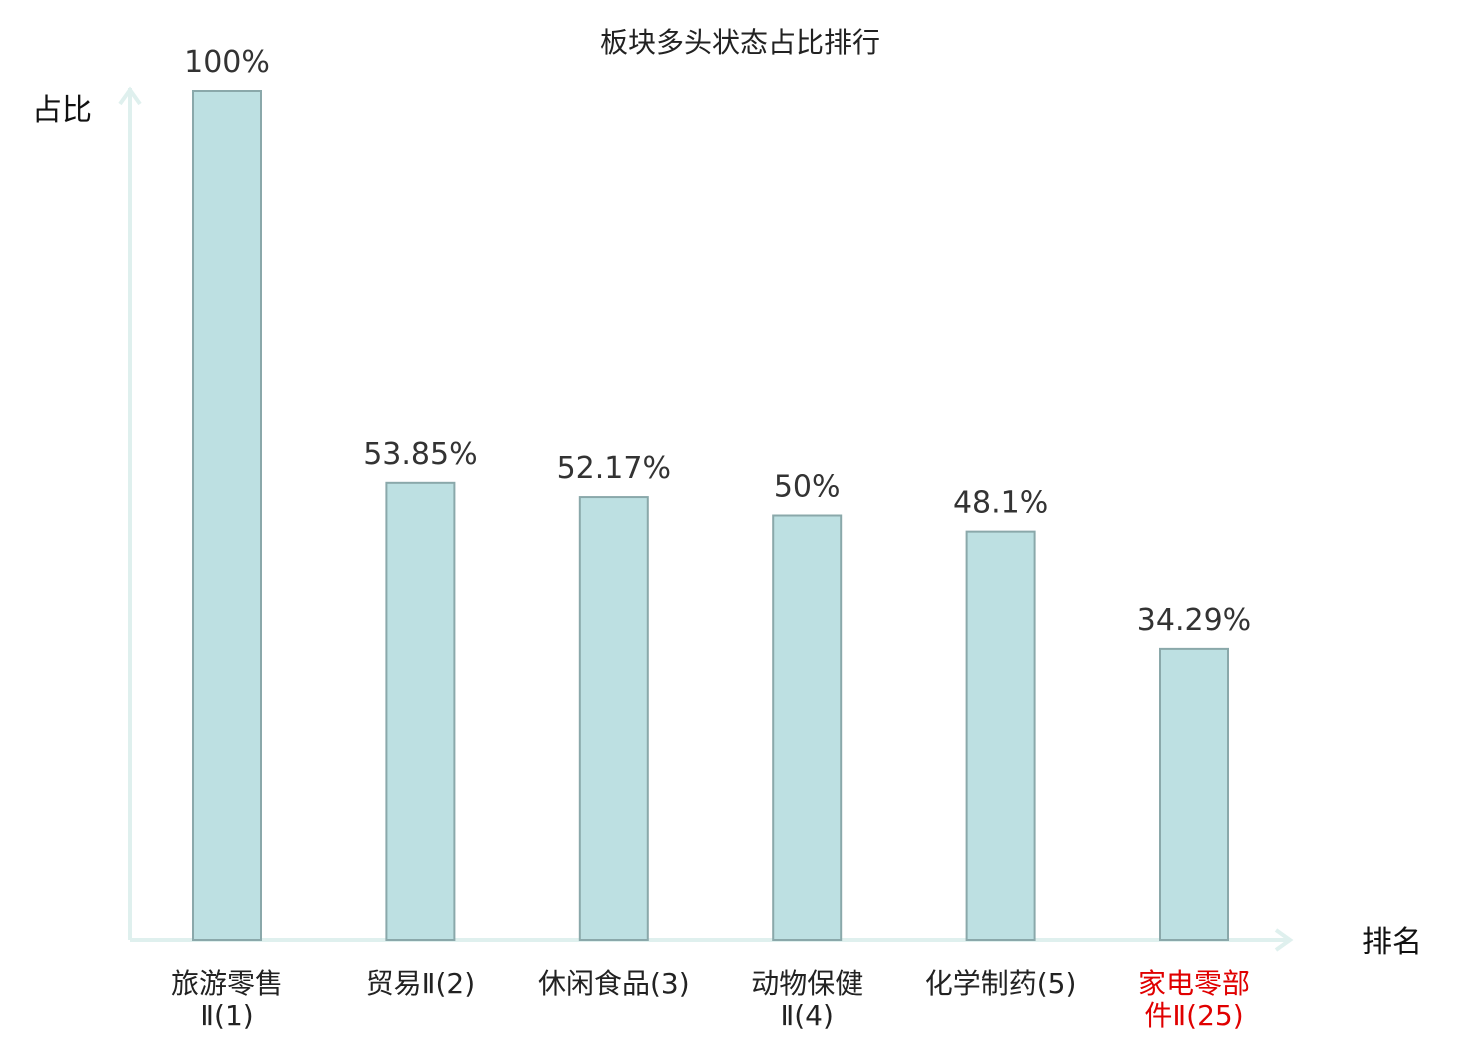 This screenshot has height=1040, width=1480. I want to click on value-label: 52.17%, so click(614, 468).